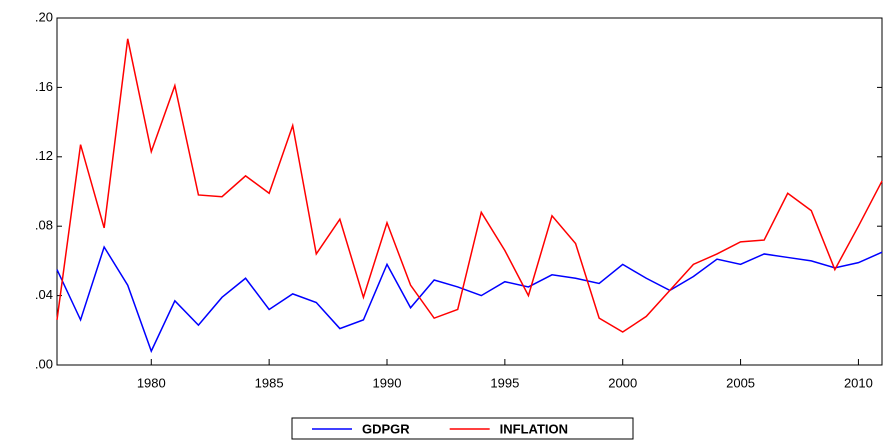 The width and height of the screenshot is (885, 440). I want to click on y-tick-label: .08, so click(44, 225).